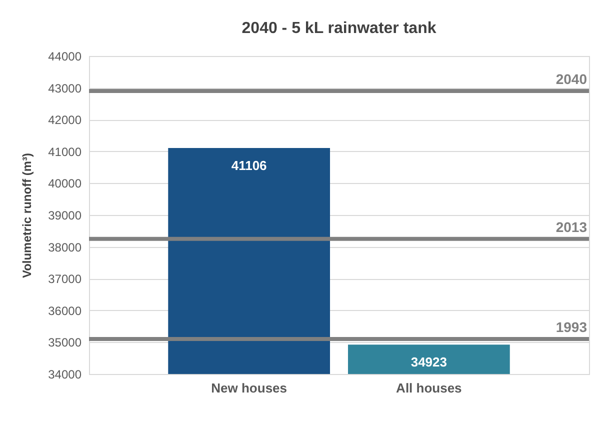 This screenshot has height=423, width=615. What do you see at coordinates (27, 215) in the screenshot?
I see `y-axis-title: Volumetric runoff (m³)` at bounding box center [27, 215].